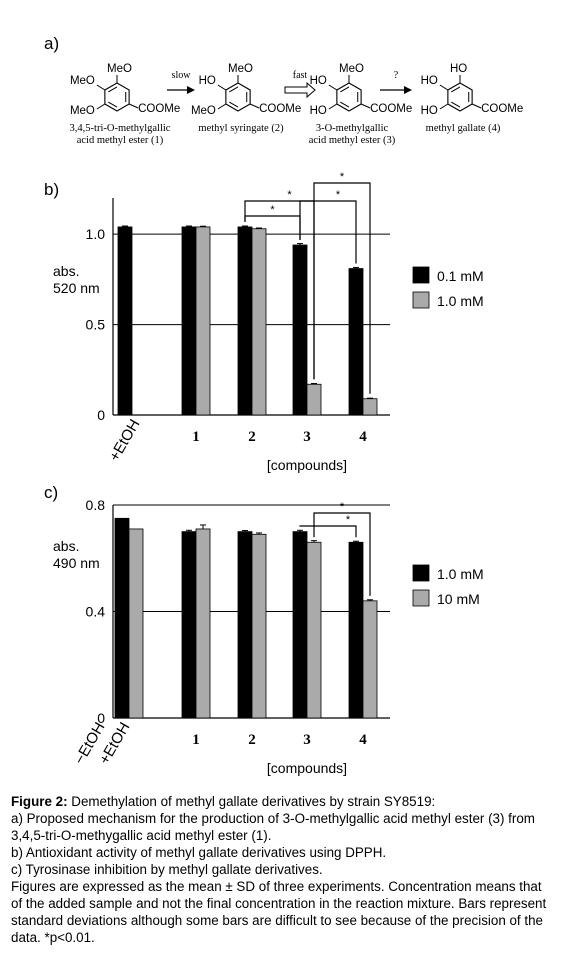 The width and height of the screenshot is (563, 977). Describe the element at coordinates (259, 626) in the screenshot. I see `bar-2-10 mM` at that location.